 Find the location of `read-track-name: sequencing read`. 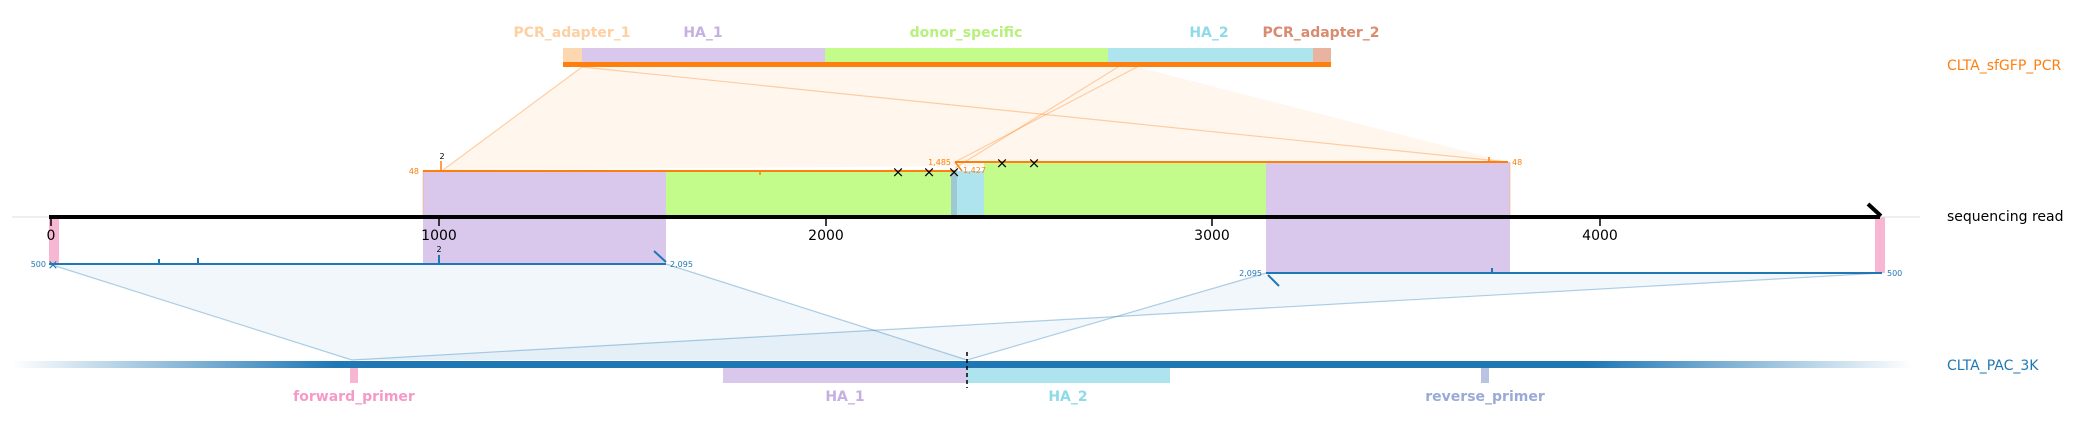

read-track-name: sequencing read is located at coordinates (2005, 217).